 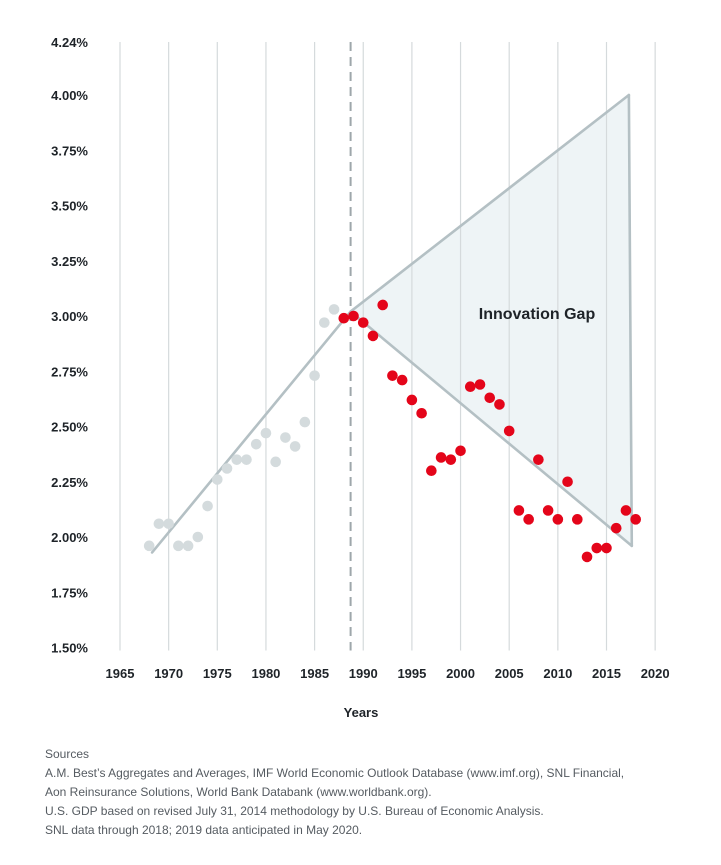 What do you see at coordinates (69, 95) in the screenshot?
I see `y-tick-label: 4.00%` at bounding box center [69, 95].